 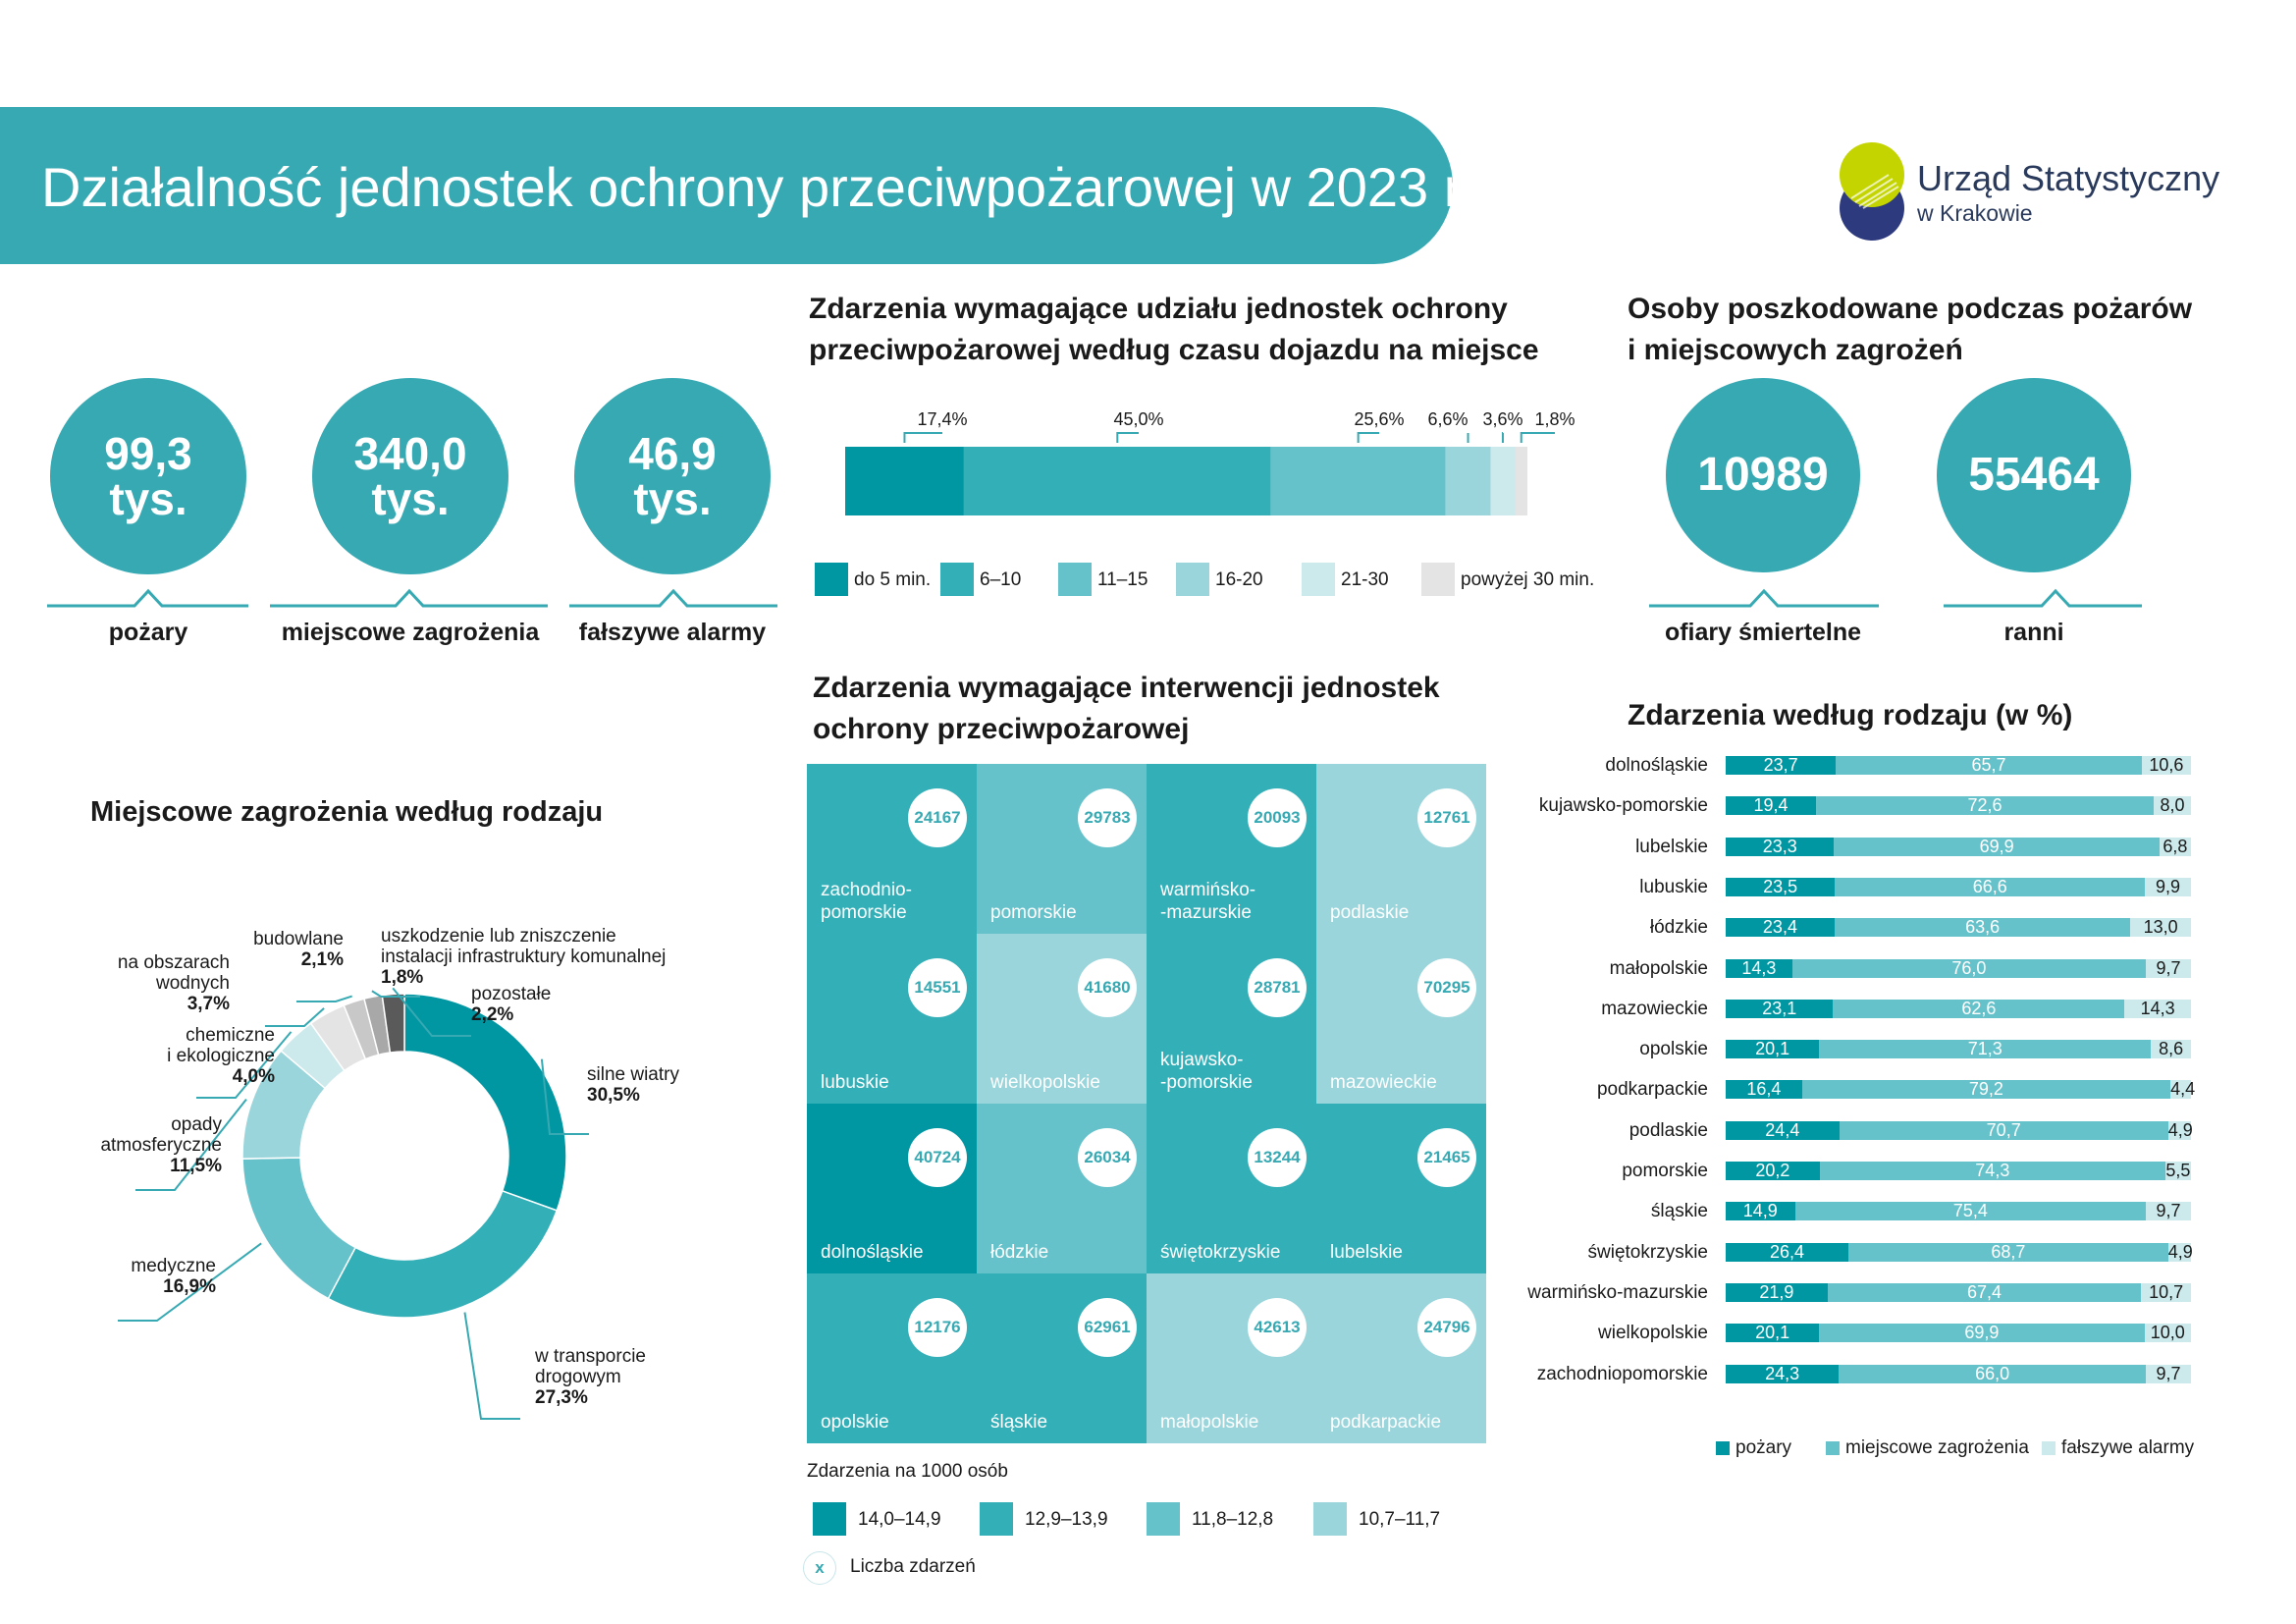 I want to click on bar-segment-pożary: 21,9, so click(x=1777, y=1292).